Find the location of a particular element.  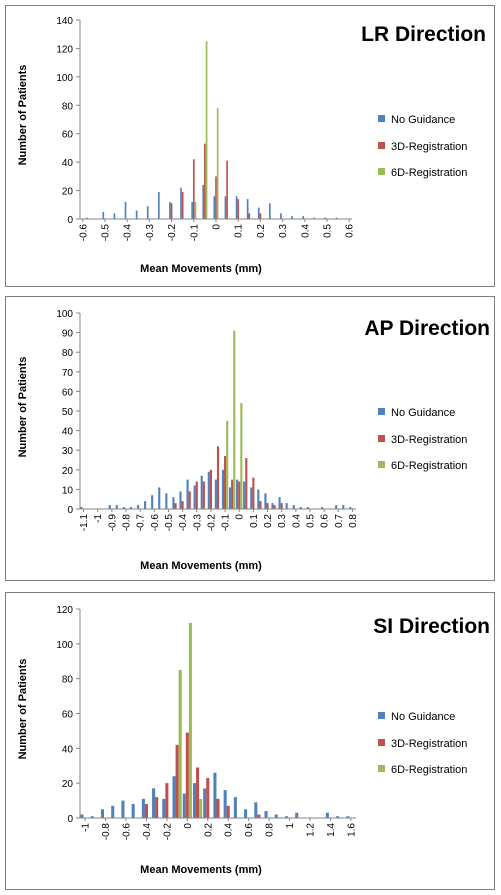

x-tick-label: -0.3 is located at coordinates (197, 523).